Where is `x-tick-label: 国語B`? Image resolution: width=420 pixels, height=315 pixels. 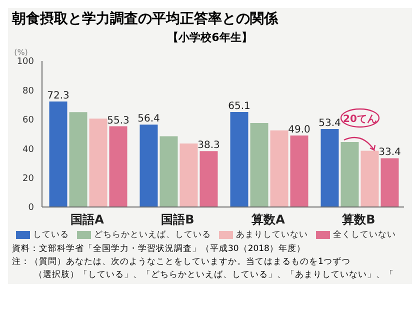 x-tick-label: 国語B is located at coordinates (177, 219).